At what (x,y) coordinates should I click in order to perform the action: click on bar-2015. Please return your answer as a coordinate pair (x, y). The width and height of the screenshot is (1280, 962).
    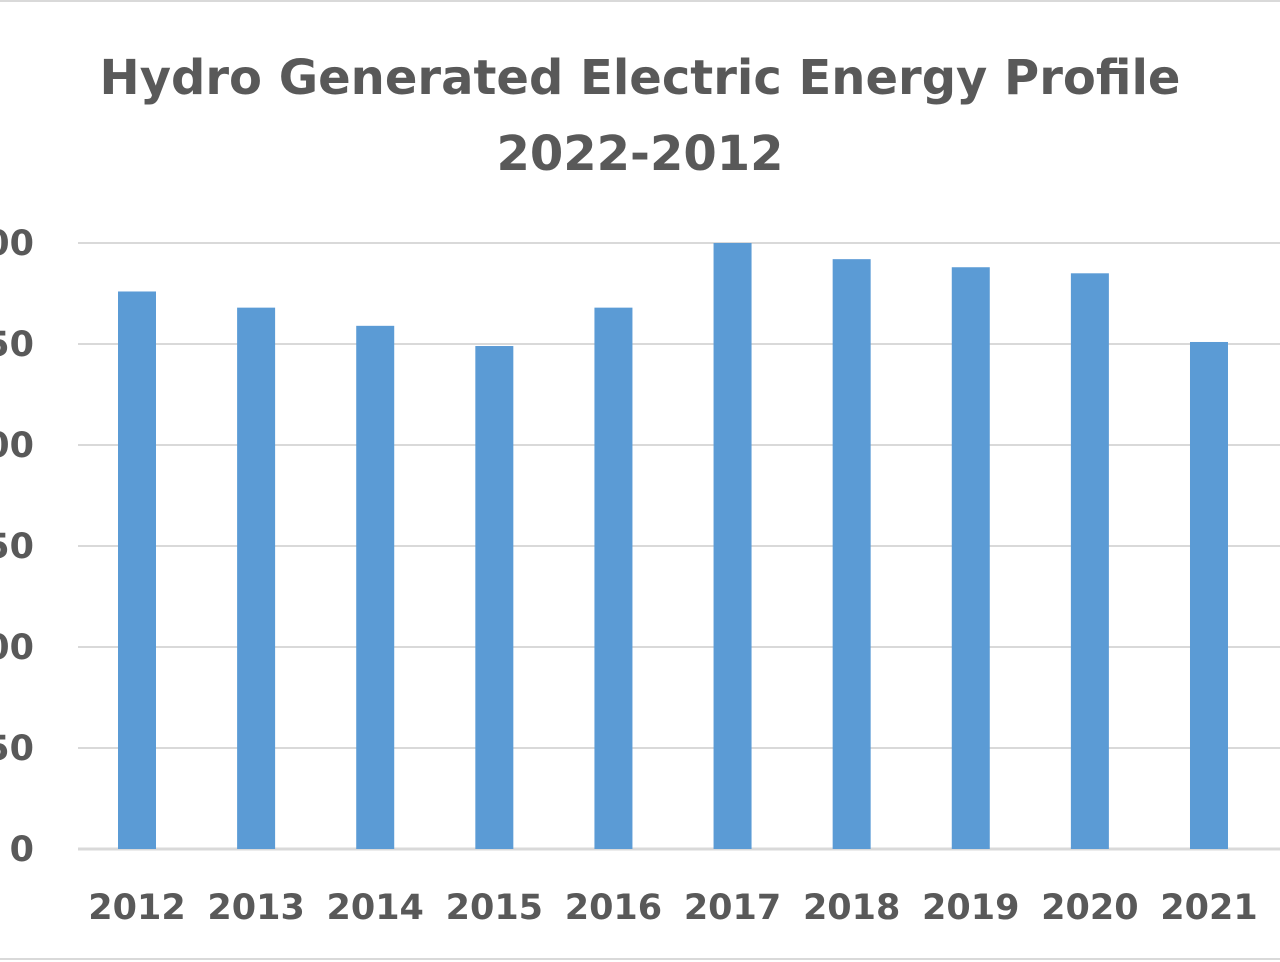
    Looking at the image, I should click on (494, 597).